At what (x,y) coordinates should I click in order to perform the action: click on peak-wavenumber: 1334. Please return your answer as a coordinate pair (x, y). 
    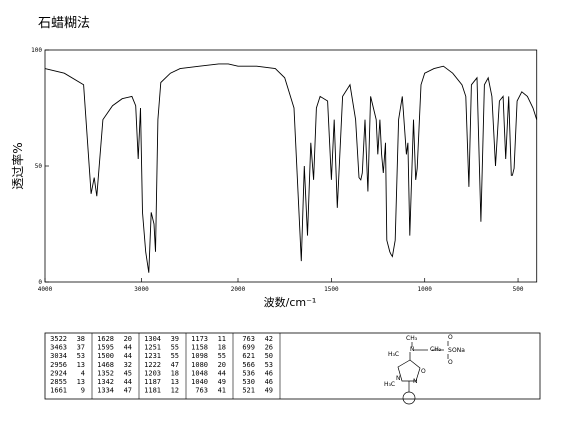
    Looking at the image, I should click on (105, 391).